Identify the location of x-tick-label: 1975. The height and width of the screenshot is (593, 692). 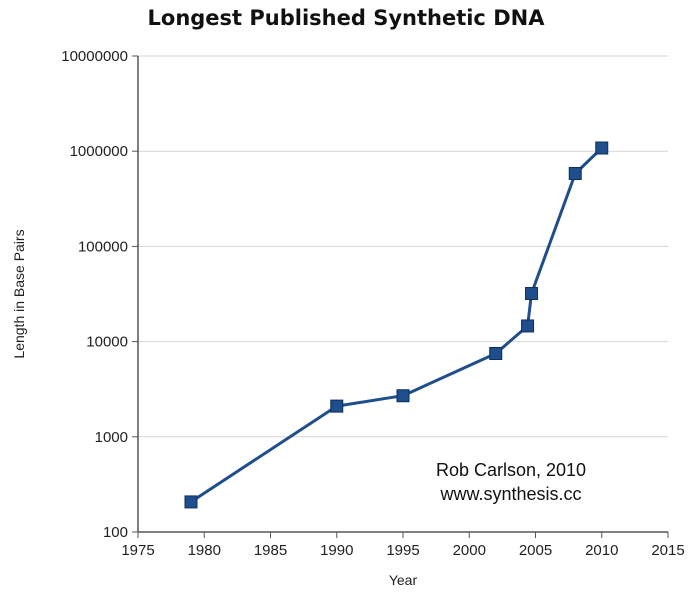
(137, 550).